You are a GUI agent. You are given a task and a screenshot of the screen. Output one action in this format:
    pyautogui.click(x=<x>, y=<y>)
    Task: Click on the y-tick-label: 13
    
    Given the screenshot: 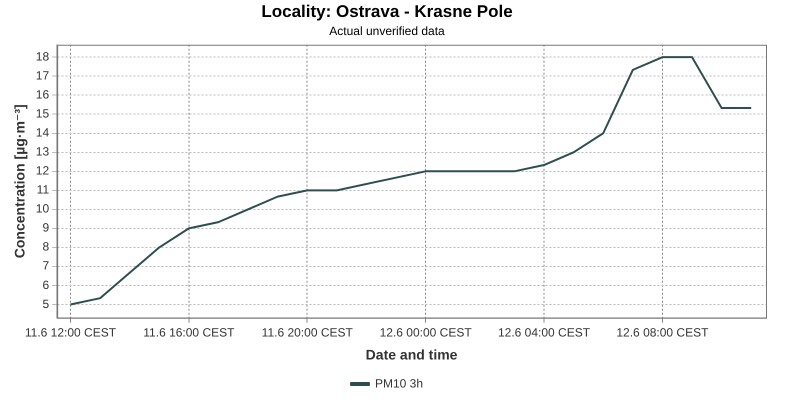 What is the action you would take?
    pyautogui.click(x=43, y=151)
    